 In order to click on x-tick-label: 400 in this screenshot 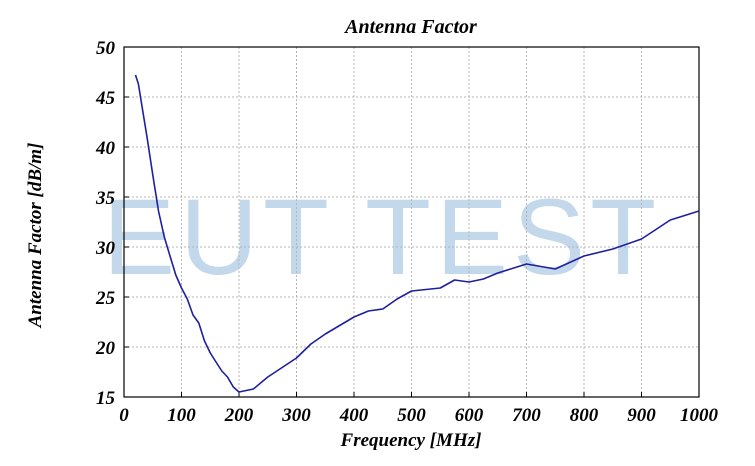, I will do `click(354, 415)`.